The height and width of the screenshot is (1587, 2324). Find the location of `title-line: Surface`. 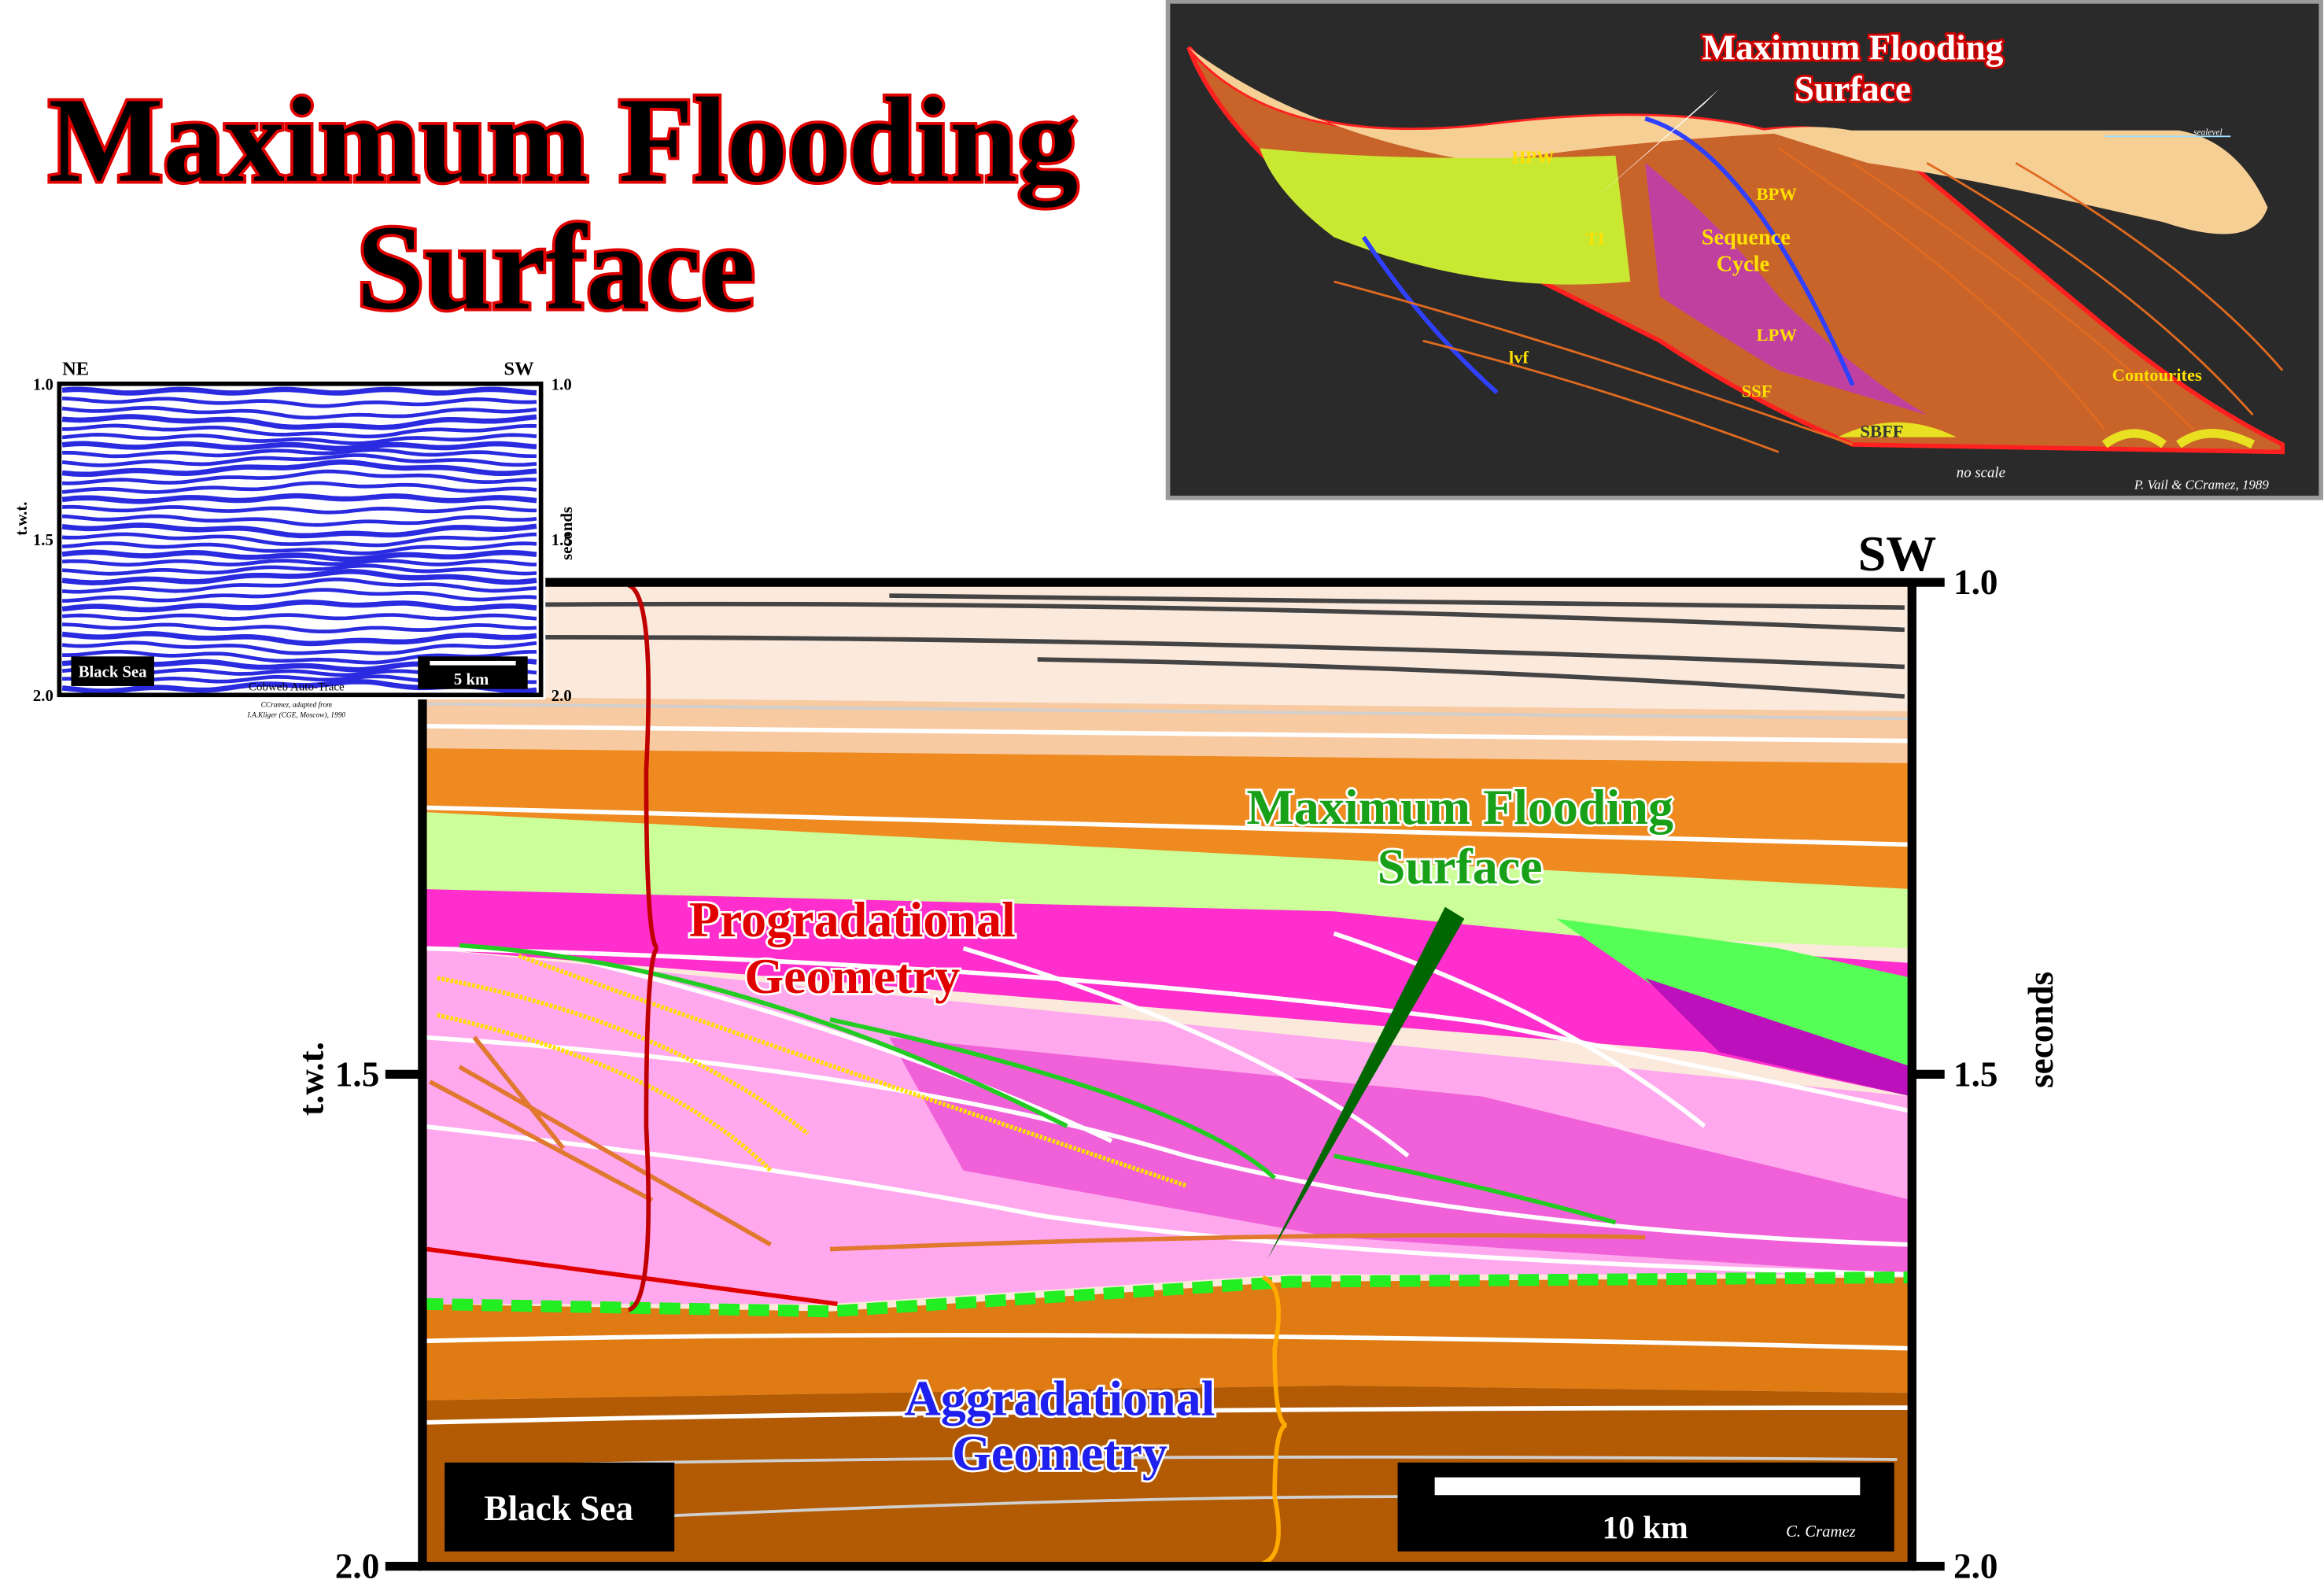

title-line: Surface is located at coordinates (555, 268).